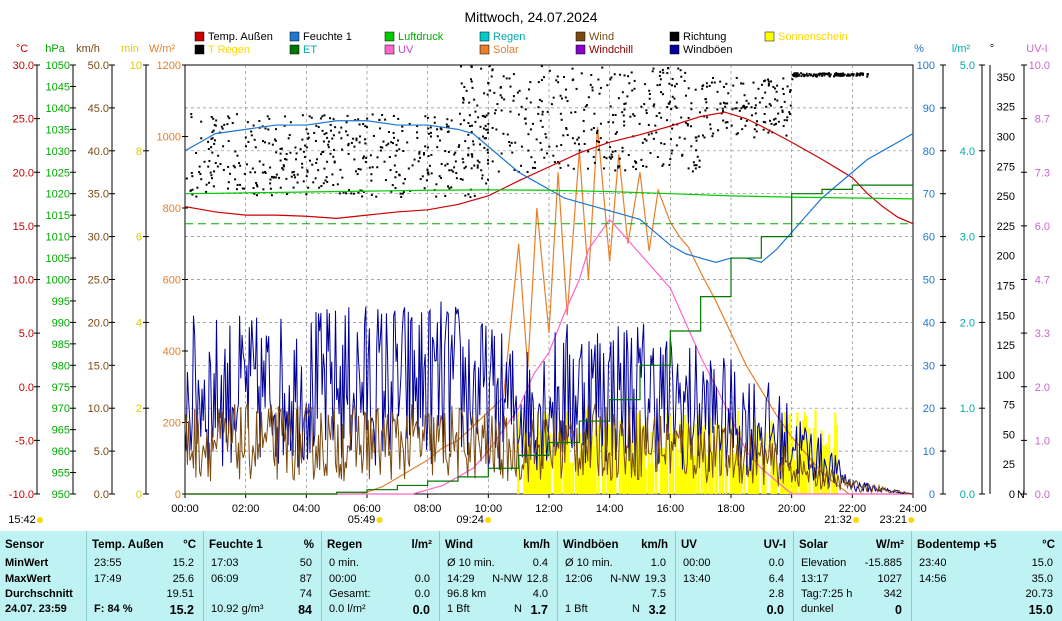 The width and height of the screenshot is (1062, 621). Describe the element at coordinates (549, 509) in the screenshot. I see `x-tick-label: 12:00` at that location.